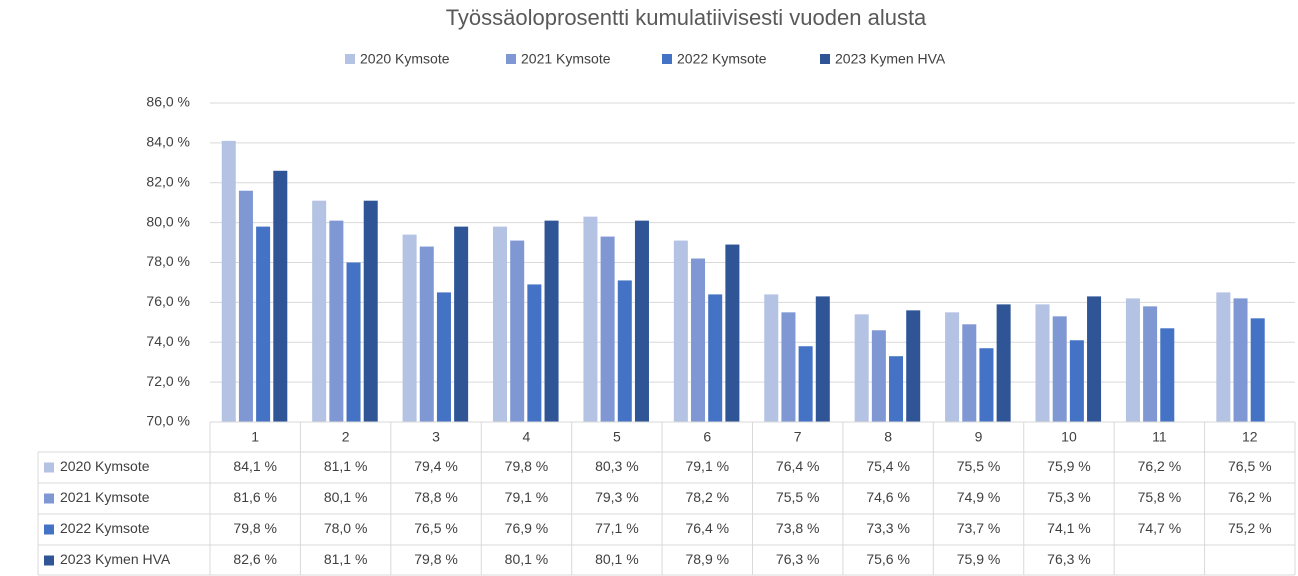 Image resolution: width=1298 pixels, height=576 pixels. Describe the element at coordinates (707, 497) in the screenshot. I see `table-cell: 78,2 %` at that location.